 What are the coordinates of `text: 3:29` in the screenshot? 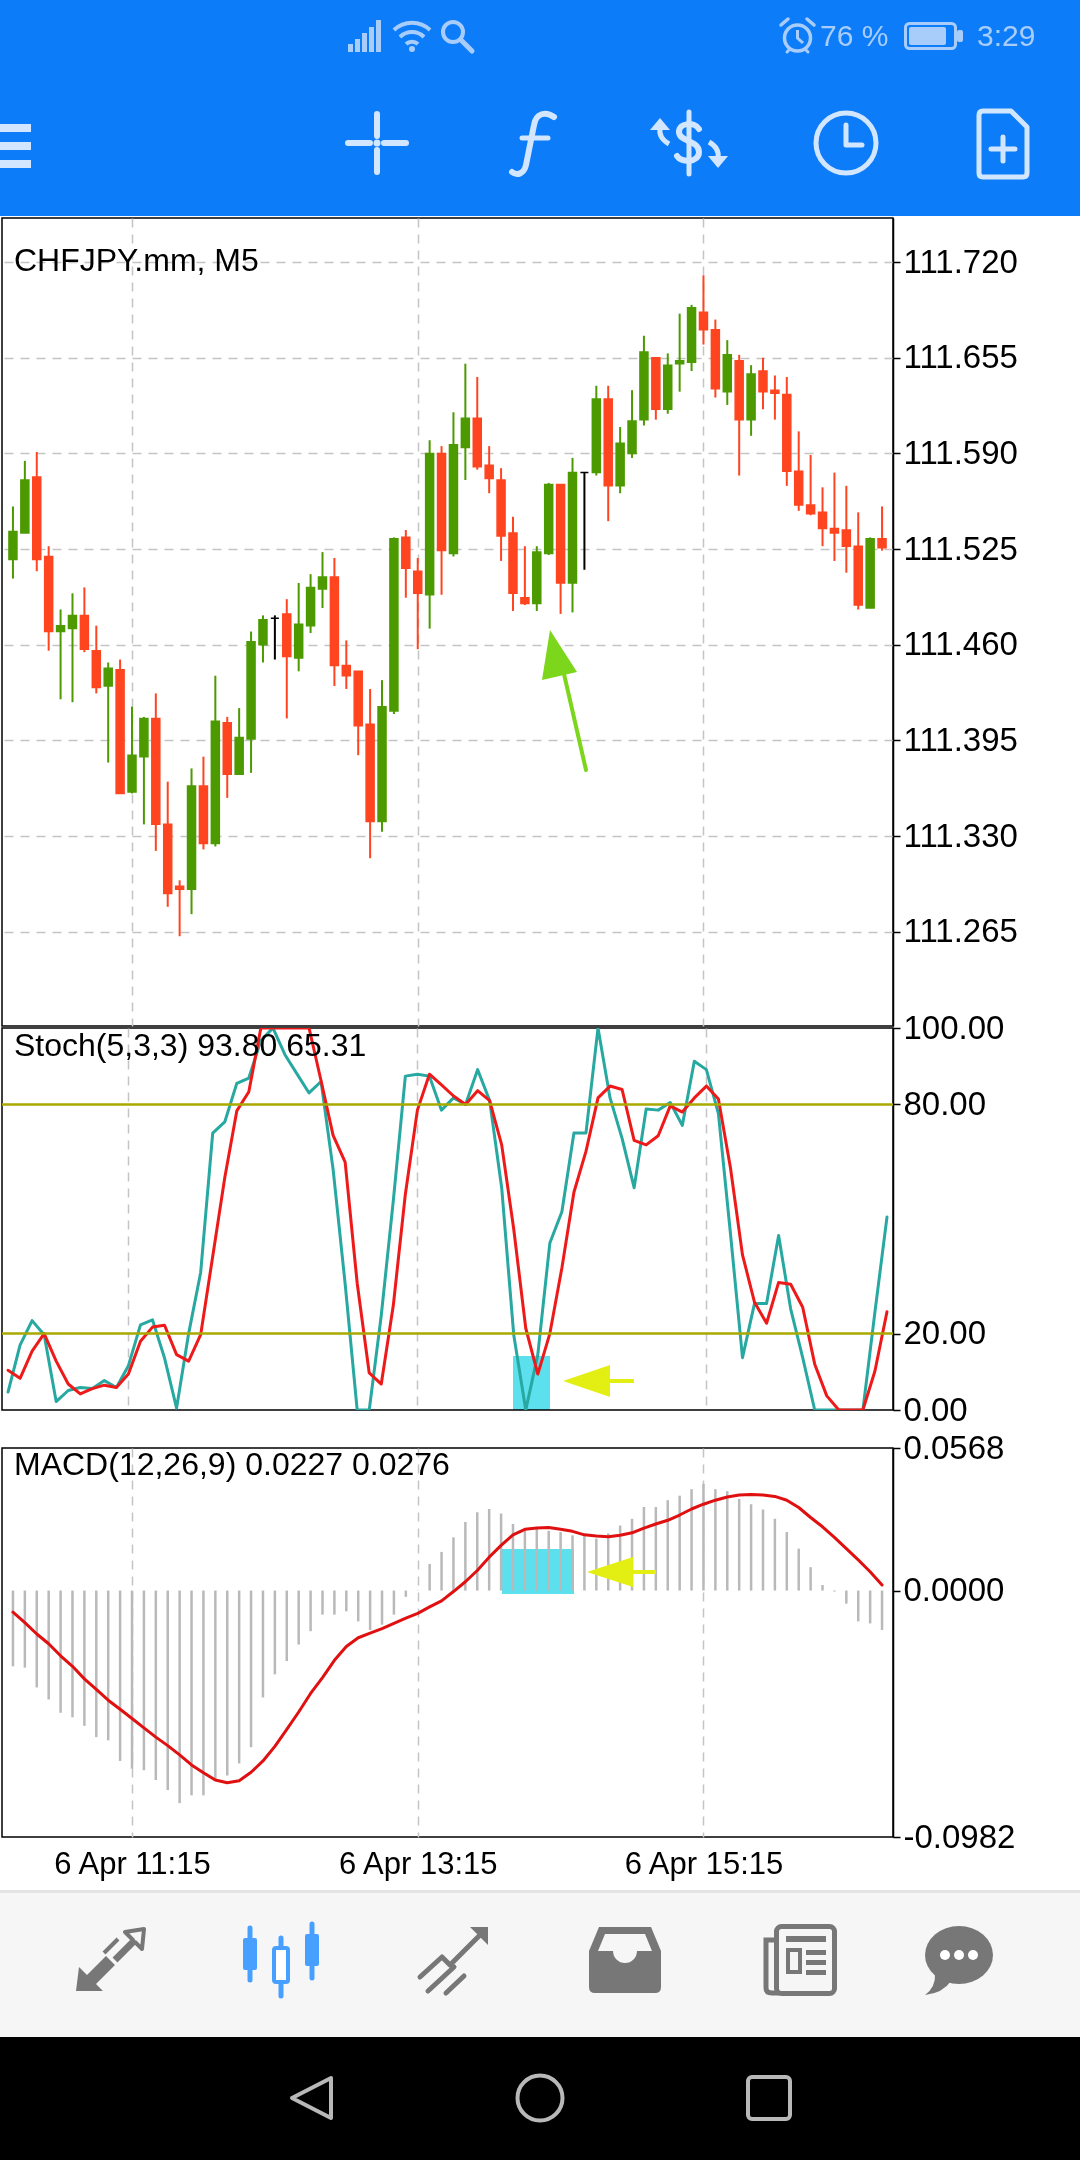 It's located at (1006, 36).